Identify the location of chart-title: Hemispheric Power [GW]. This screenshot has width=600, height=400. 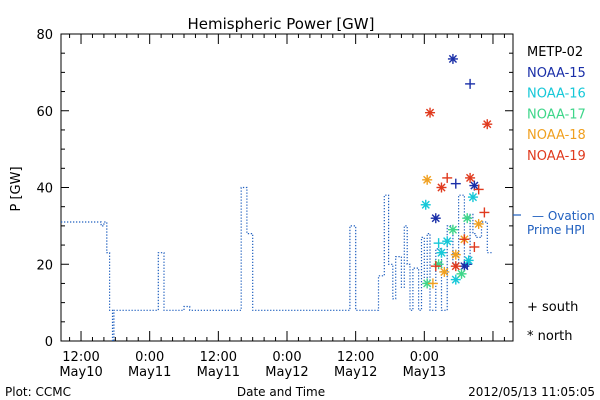
(281, 24).